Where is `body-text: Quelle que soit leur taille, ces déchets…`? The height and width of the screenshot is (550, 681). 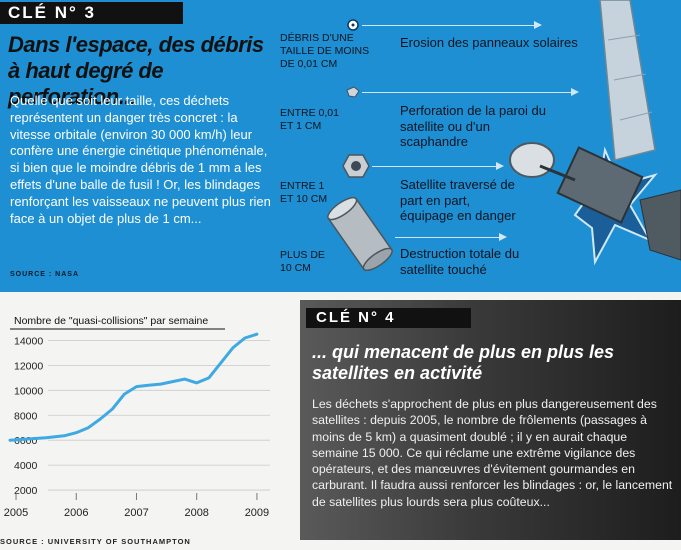 body-text: Quelle que soit leur taille, ces déchets… is located at coordinates (140, 159).